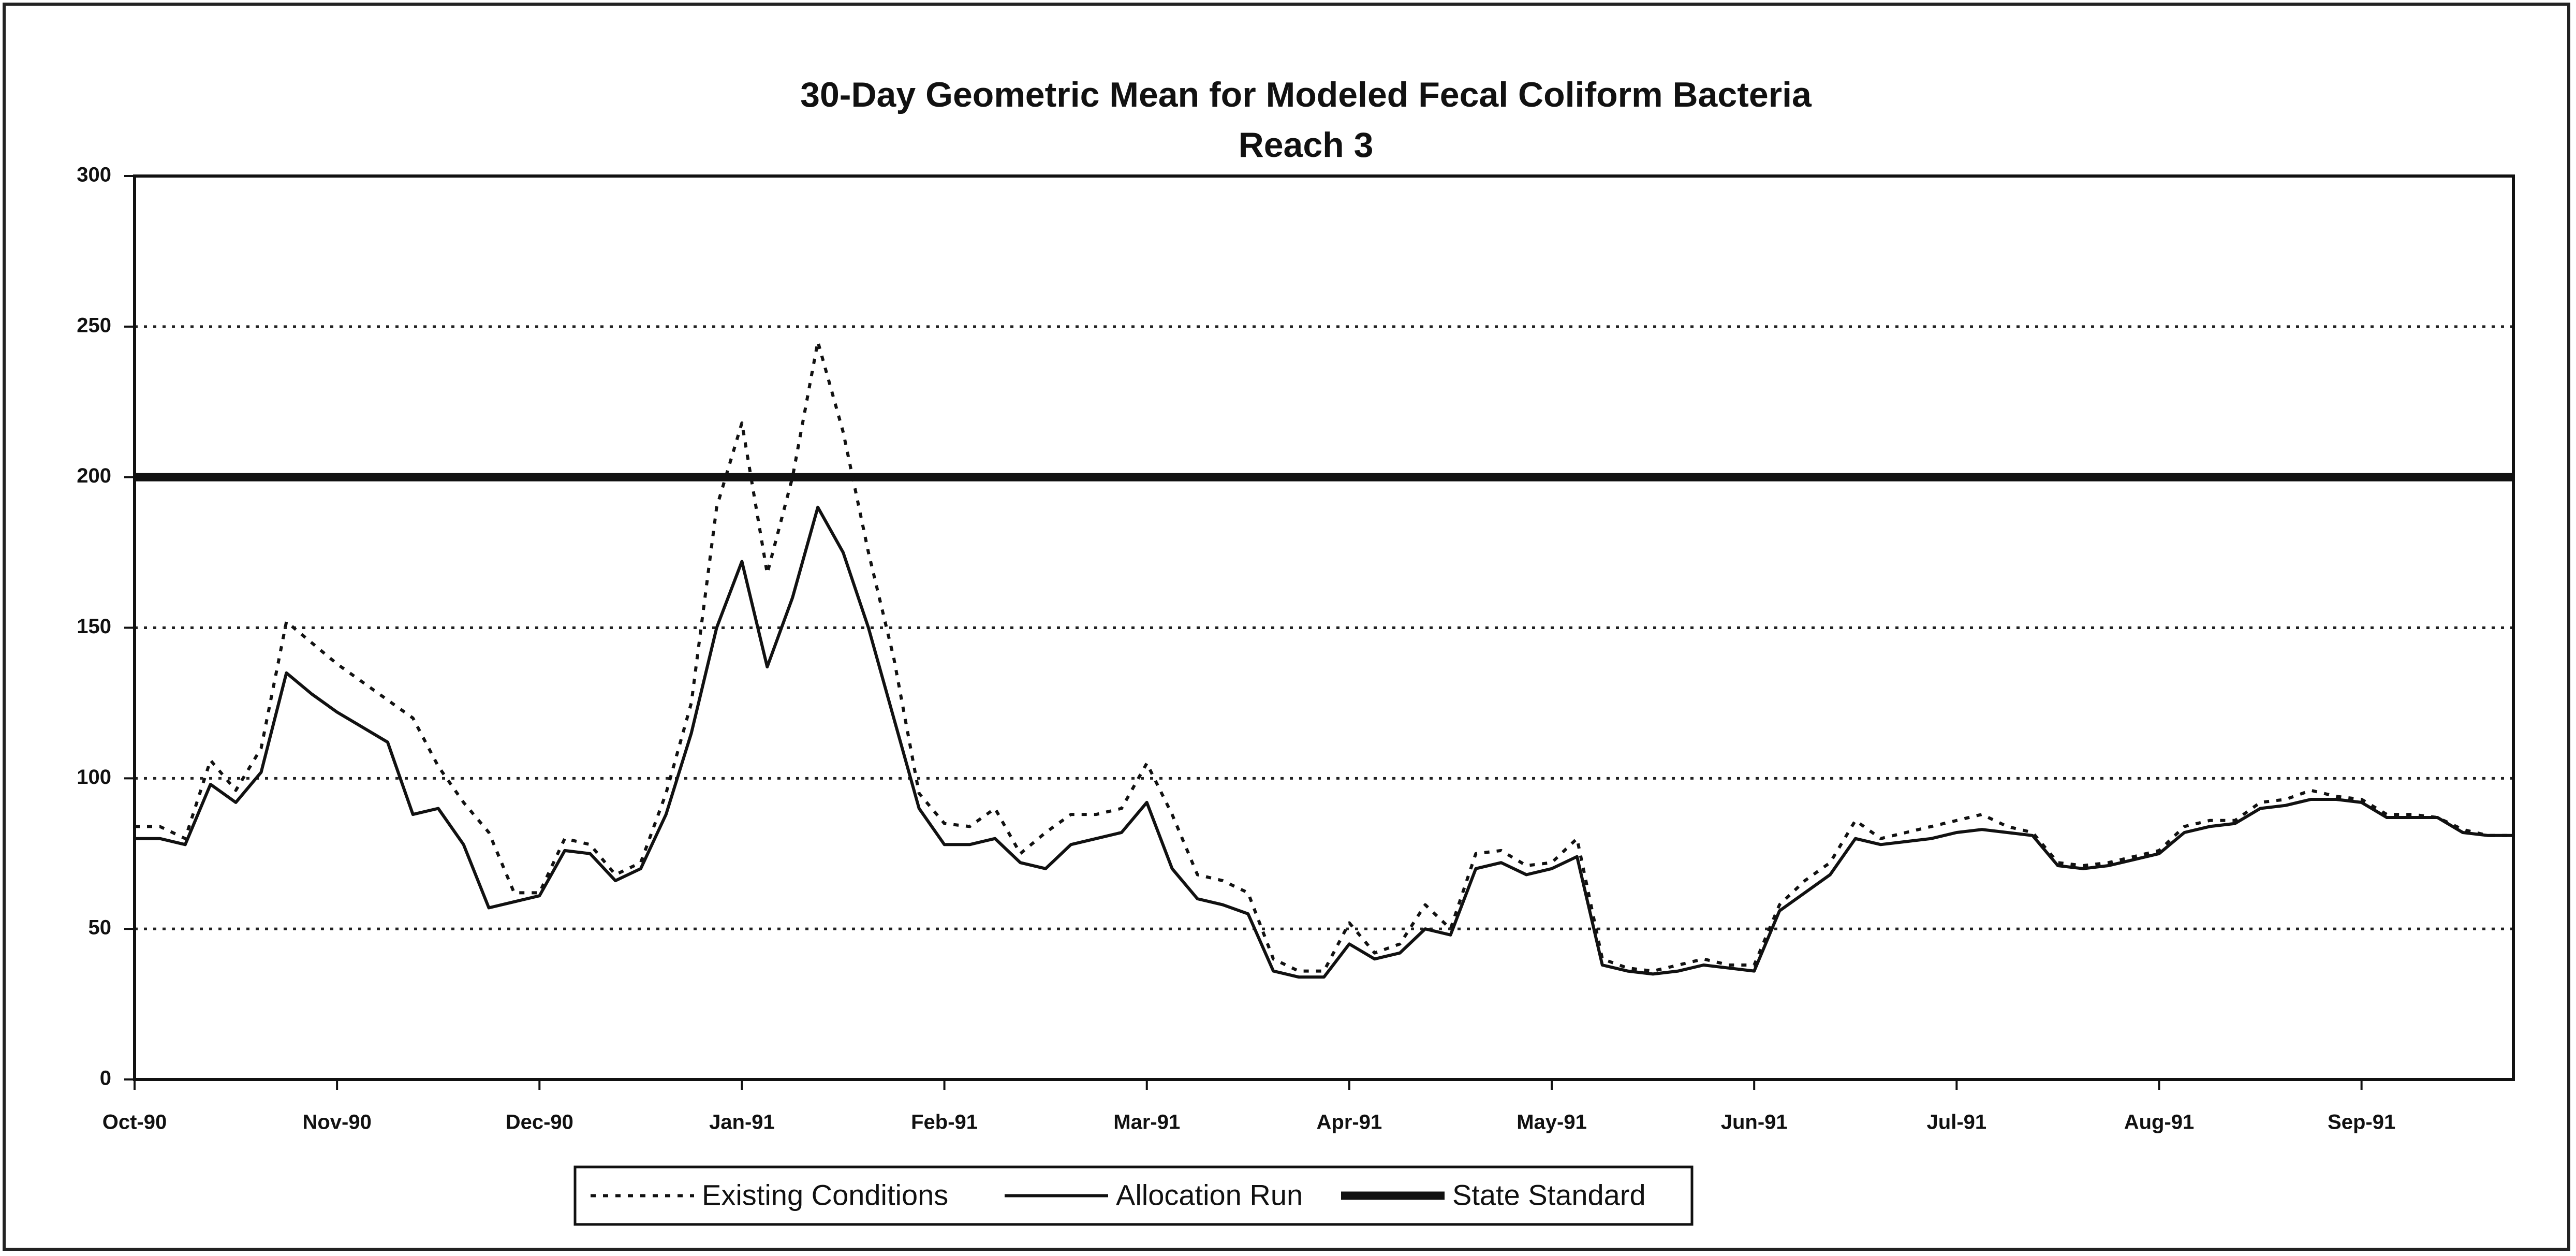  I want to click on x-tick-label: Sep-91, so click(2361, 1122).